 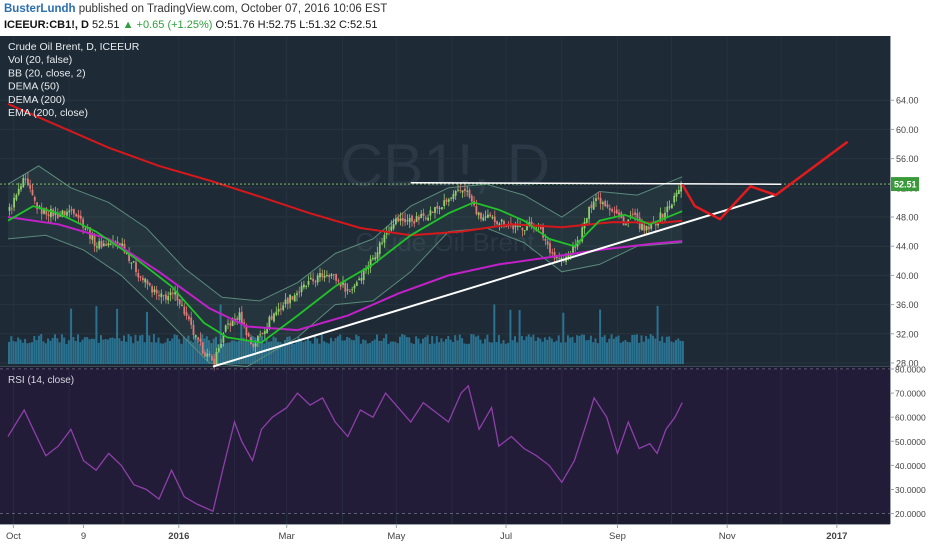 I want to click on rsi-tick-label: 70.0000, so click(x=910, y=394).